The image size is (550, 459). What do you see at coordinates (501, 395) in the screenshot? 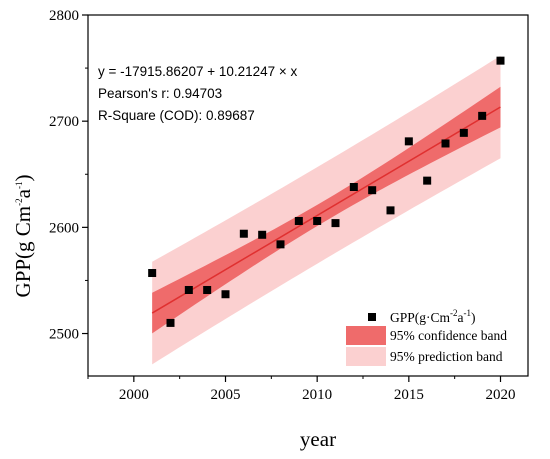
I see `x-tick-label: 2020` at bounding box center [501, 395].